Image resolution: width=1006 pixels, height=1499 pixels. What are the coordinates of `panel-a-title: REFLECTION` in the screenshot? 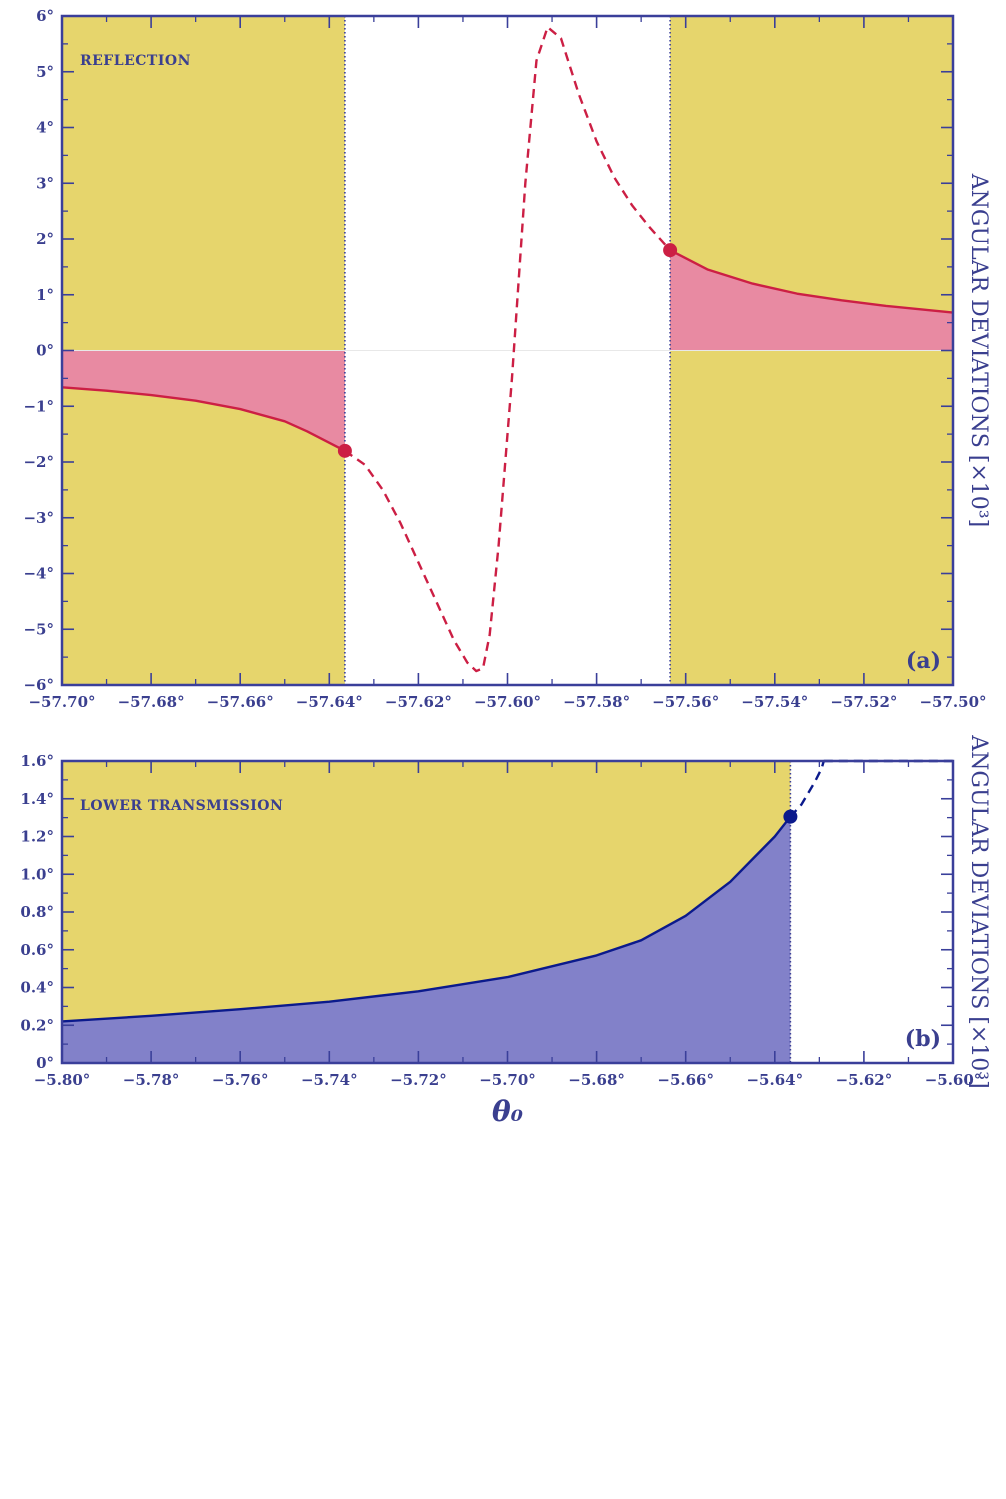 It's located at (135, 61).